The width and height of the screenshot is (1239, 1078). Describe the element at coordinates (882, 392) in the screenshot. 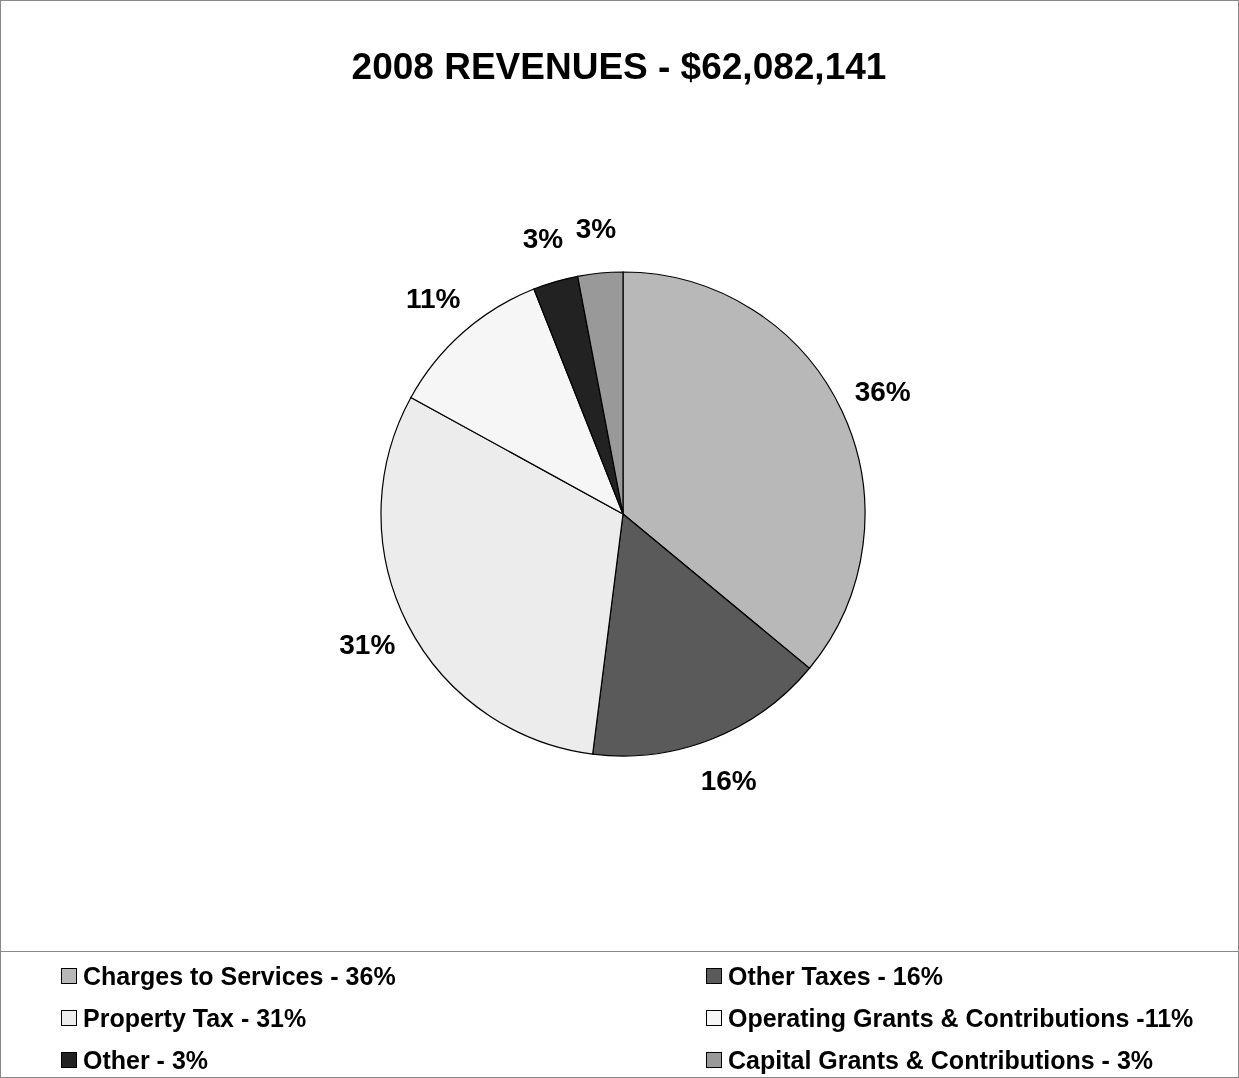

I see `data-label: 36%` at that location.